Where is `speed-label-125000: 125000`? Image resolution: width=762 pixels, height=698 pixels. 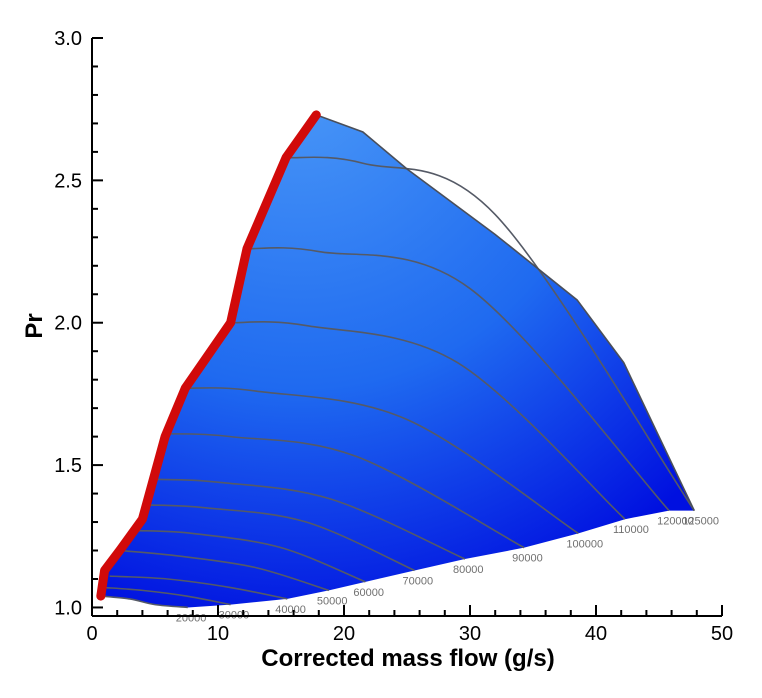
speed-label-125000: 125000 is located at coordinates (700, 522).